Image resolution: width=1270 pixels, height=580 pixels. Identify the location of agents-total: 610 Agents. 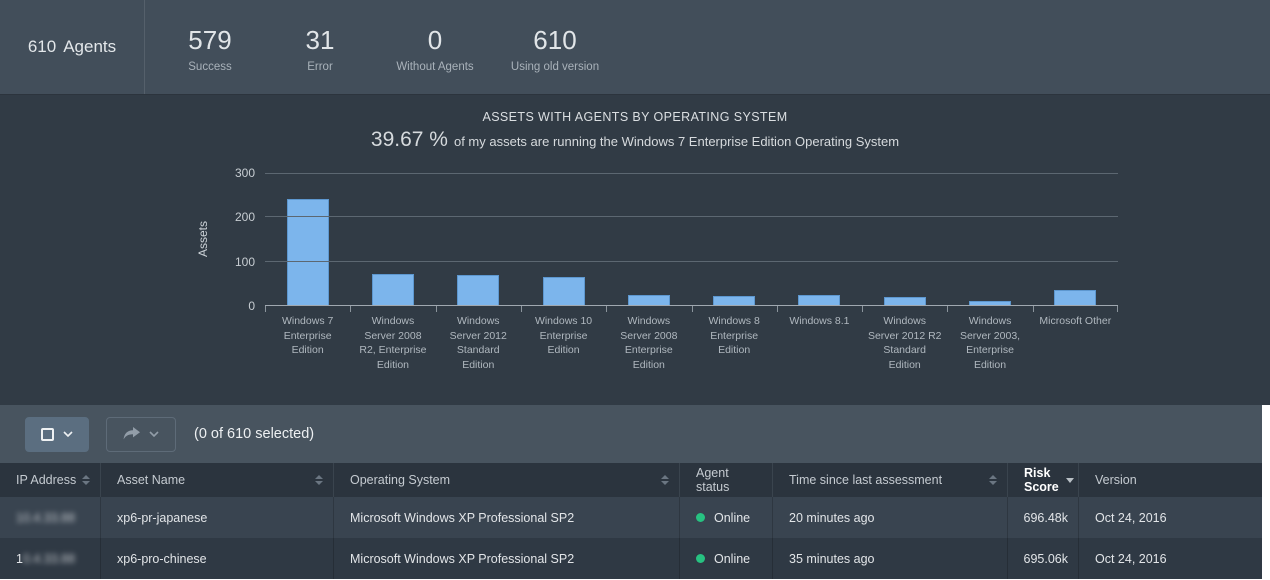
(72, 47).